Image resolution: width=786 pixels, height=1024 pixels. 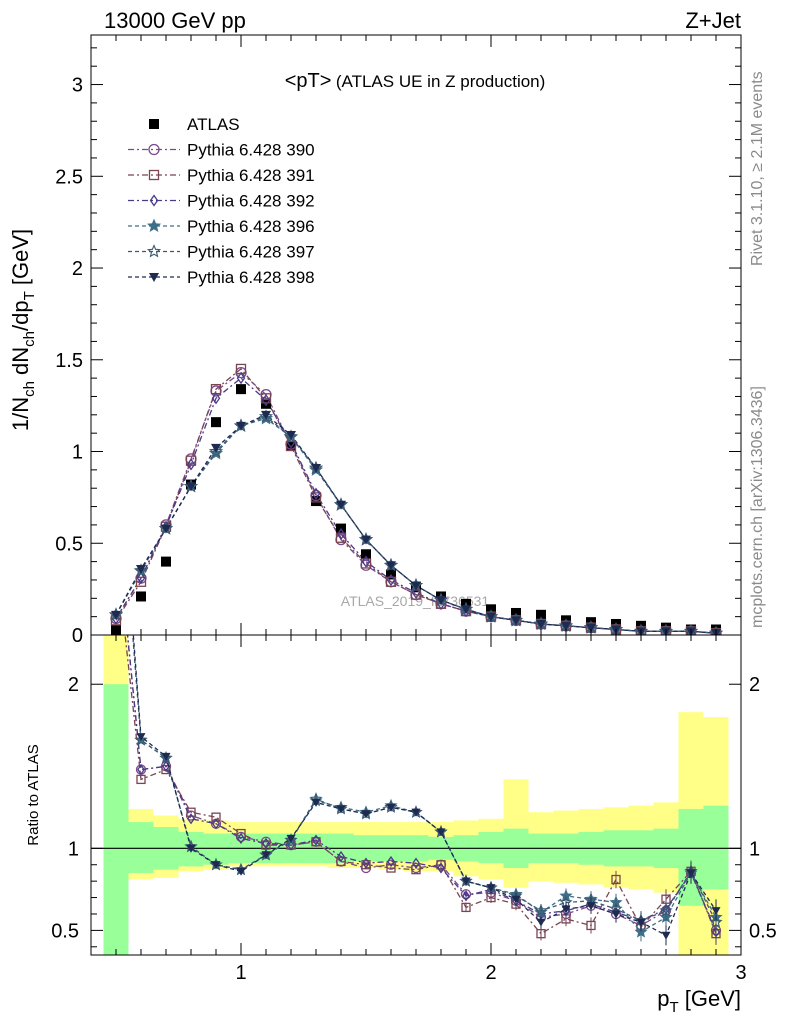 I want to click on uncertainty-band-1sigma, so click(x=116, y=819).